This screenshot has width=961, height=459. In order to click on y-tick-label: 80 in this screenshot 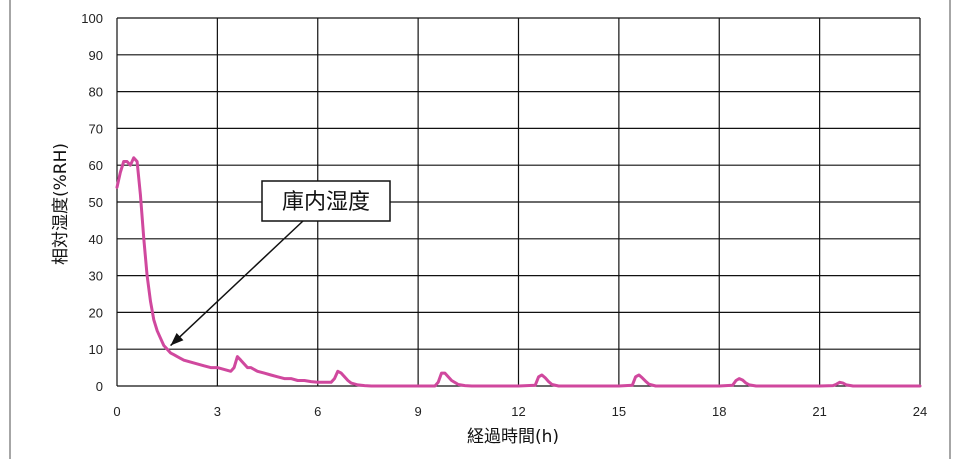, I will do `click(96, 92)`.